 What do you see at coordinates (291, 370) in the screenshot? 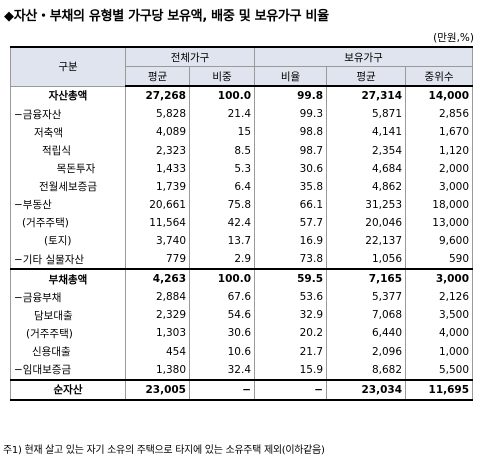
I see `cell-value: 15.9` at bounding box center [291, 370].